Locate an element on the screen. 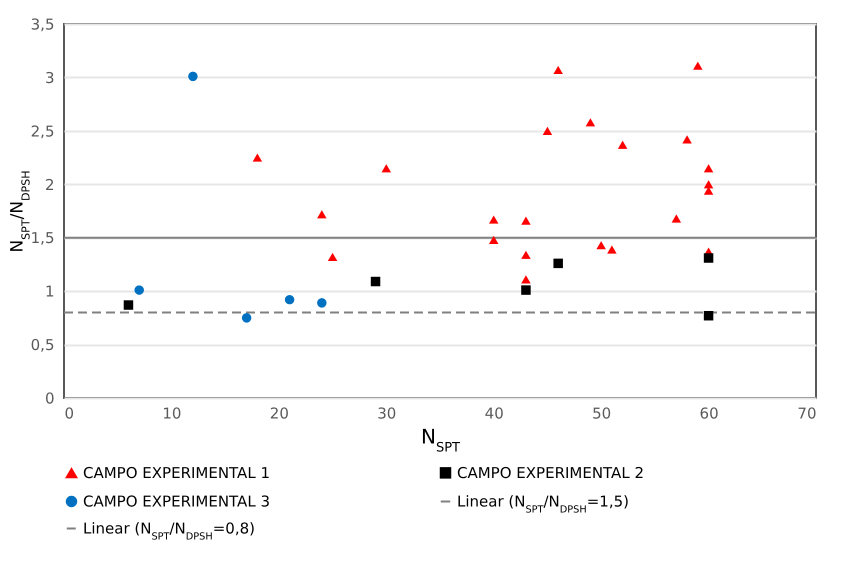  x-tick-label: 40 is located at coordinates (494, 413).